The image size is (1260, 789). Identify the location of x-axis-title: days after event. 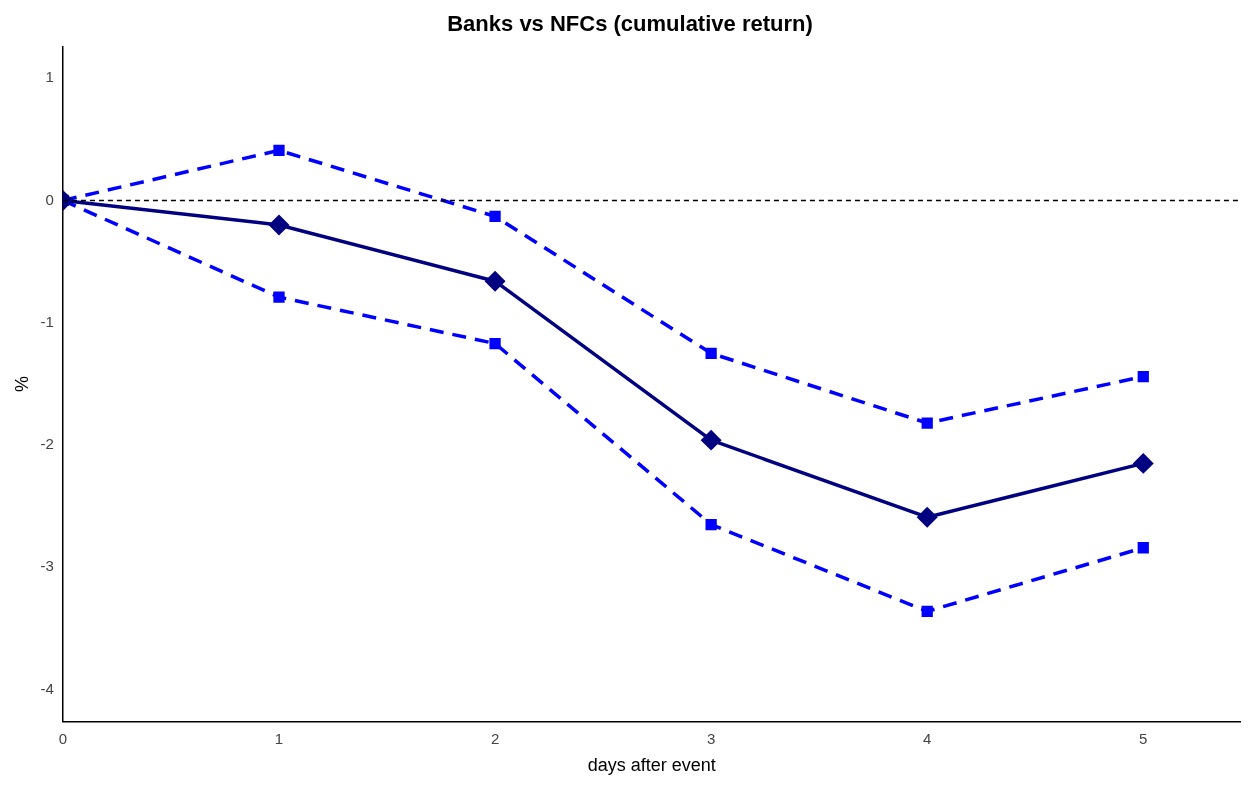
(651, 765).